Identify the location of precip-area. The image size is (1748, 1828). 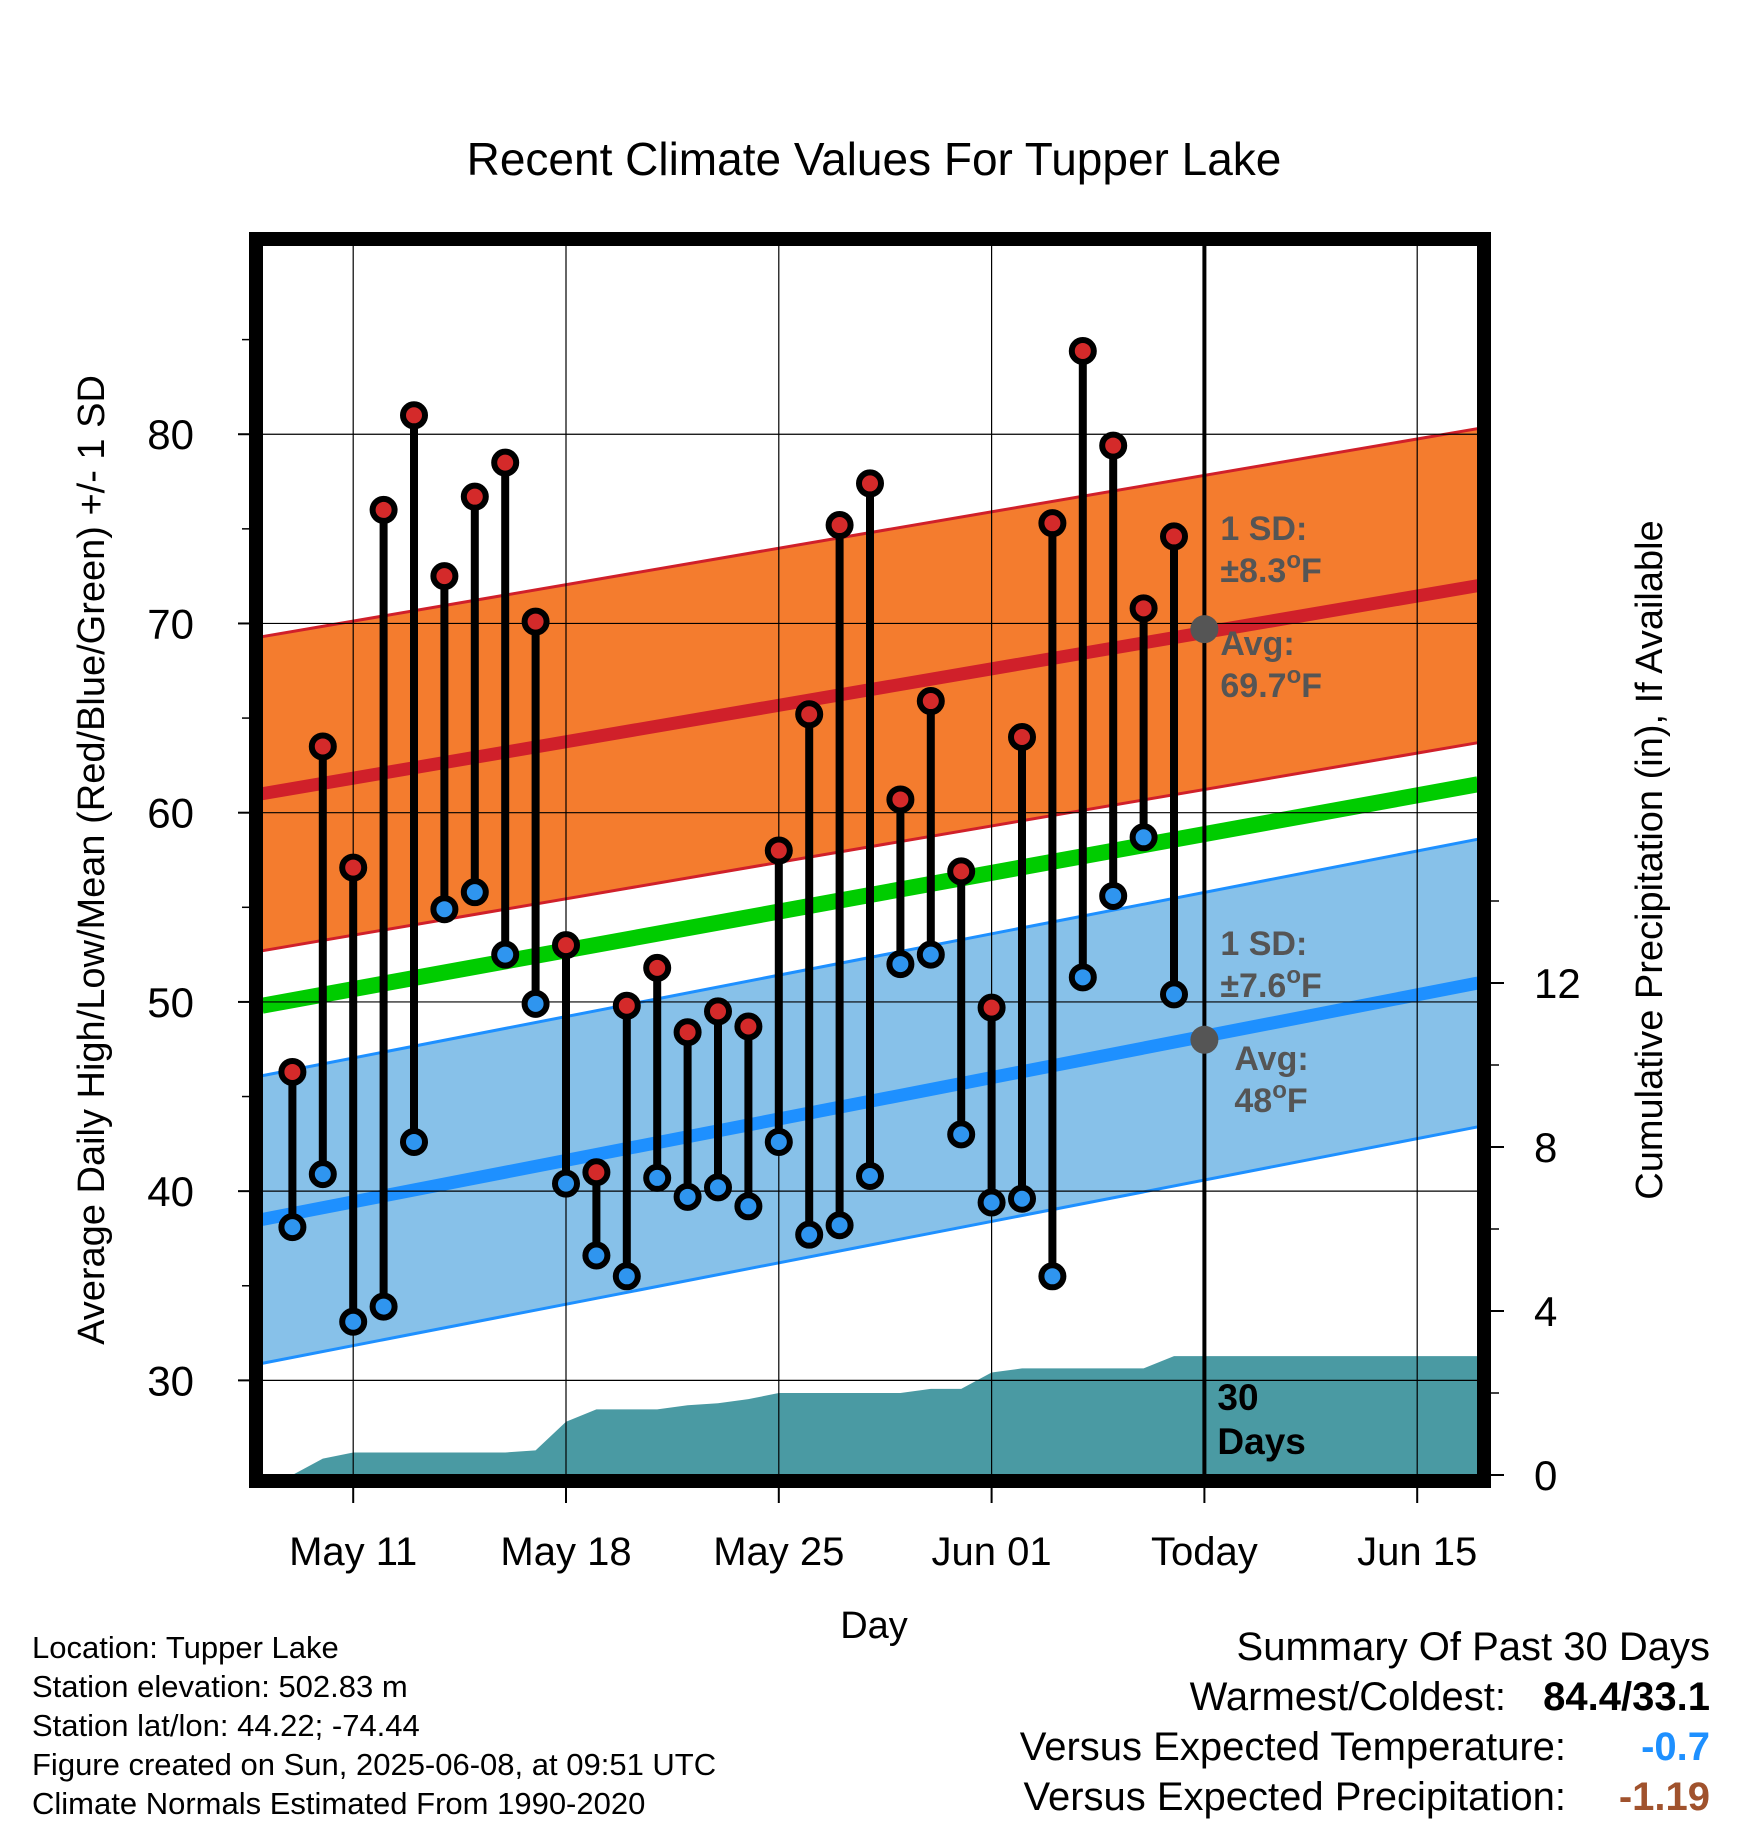
(880, 1415).